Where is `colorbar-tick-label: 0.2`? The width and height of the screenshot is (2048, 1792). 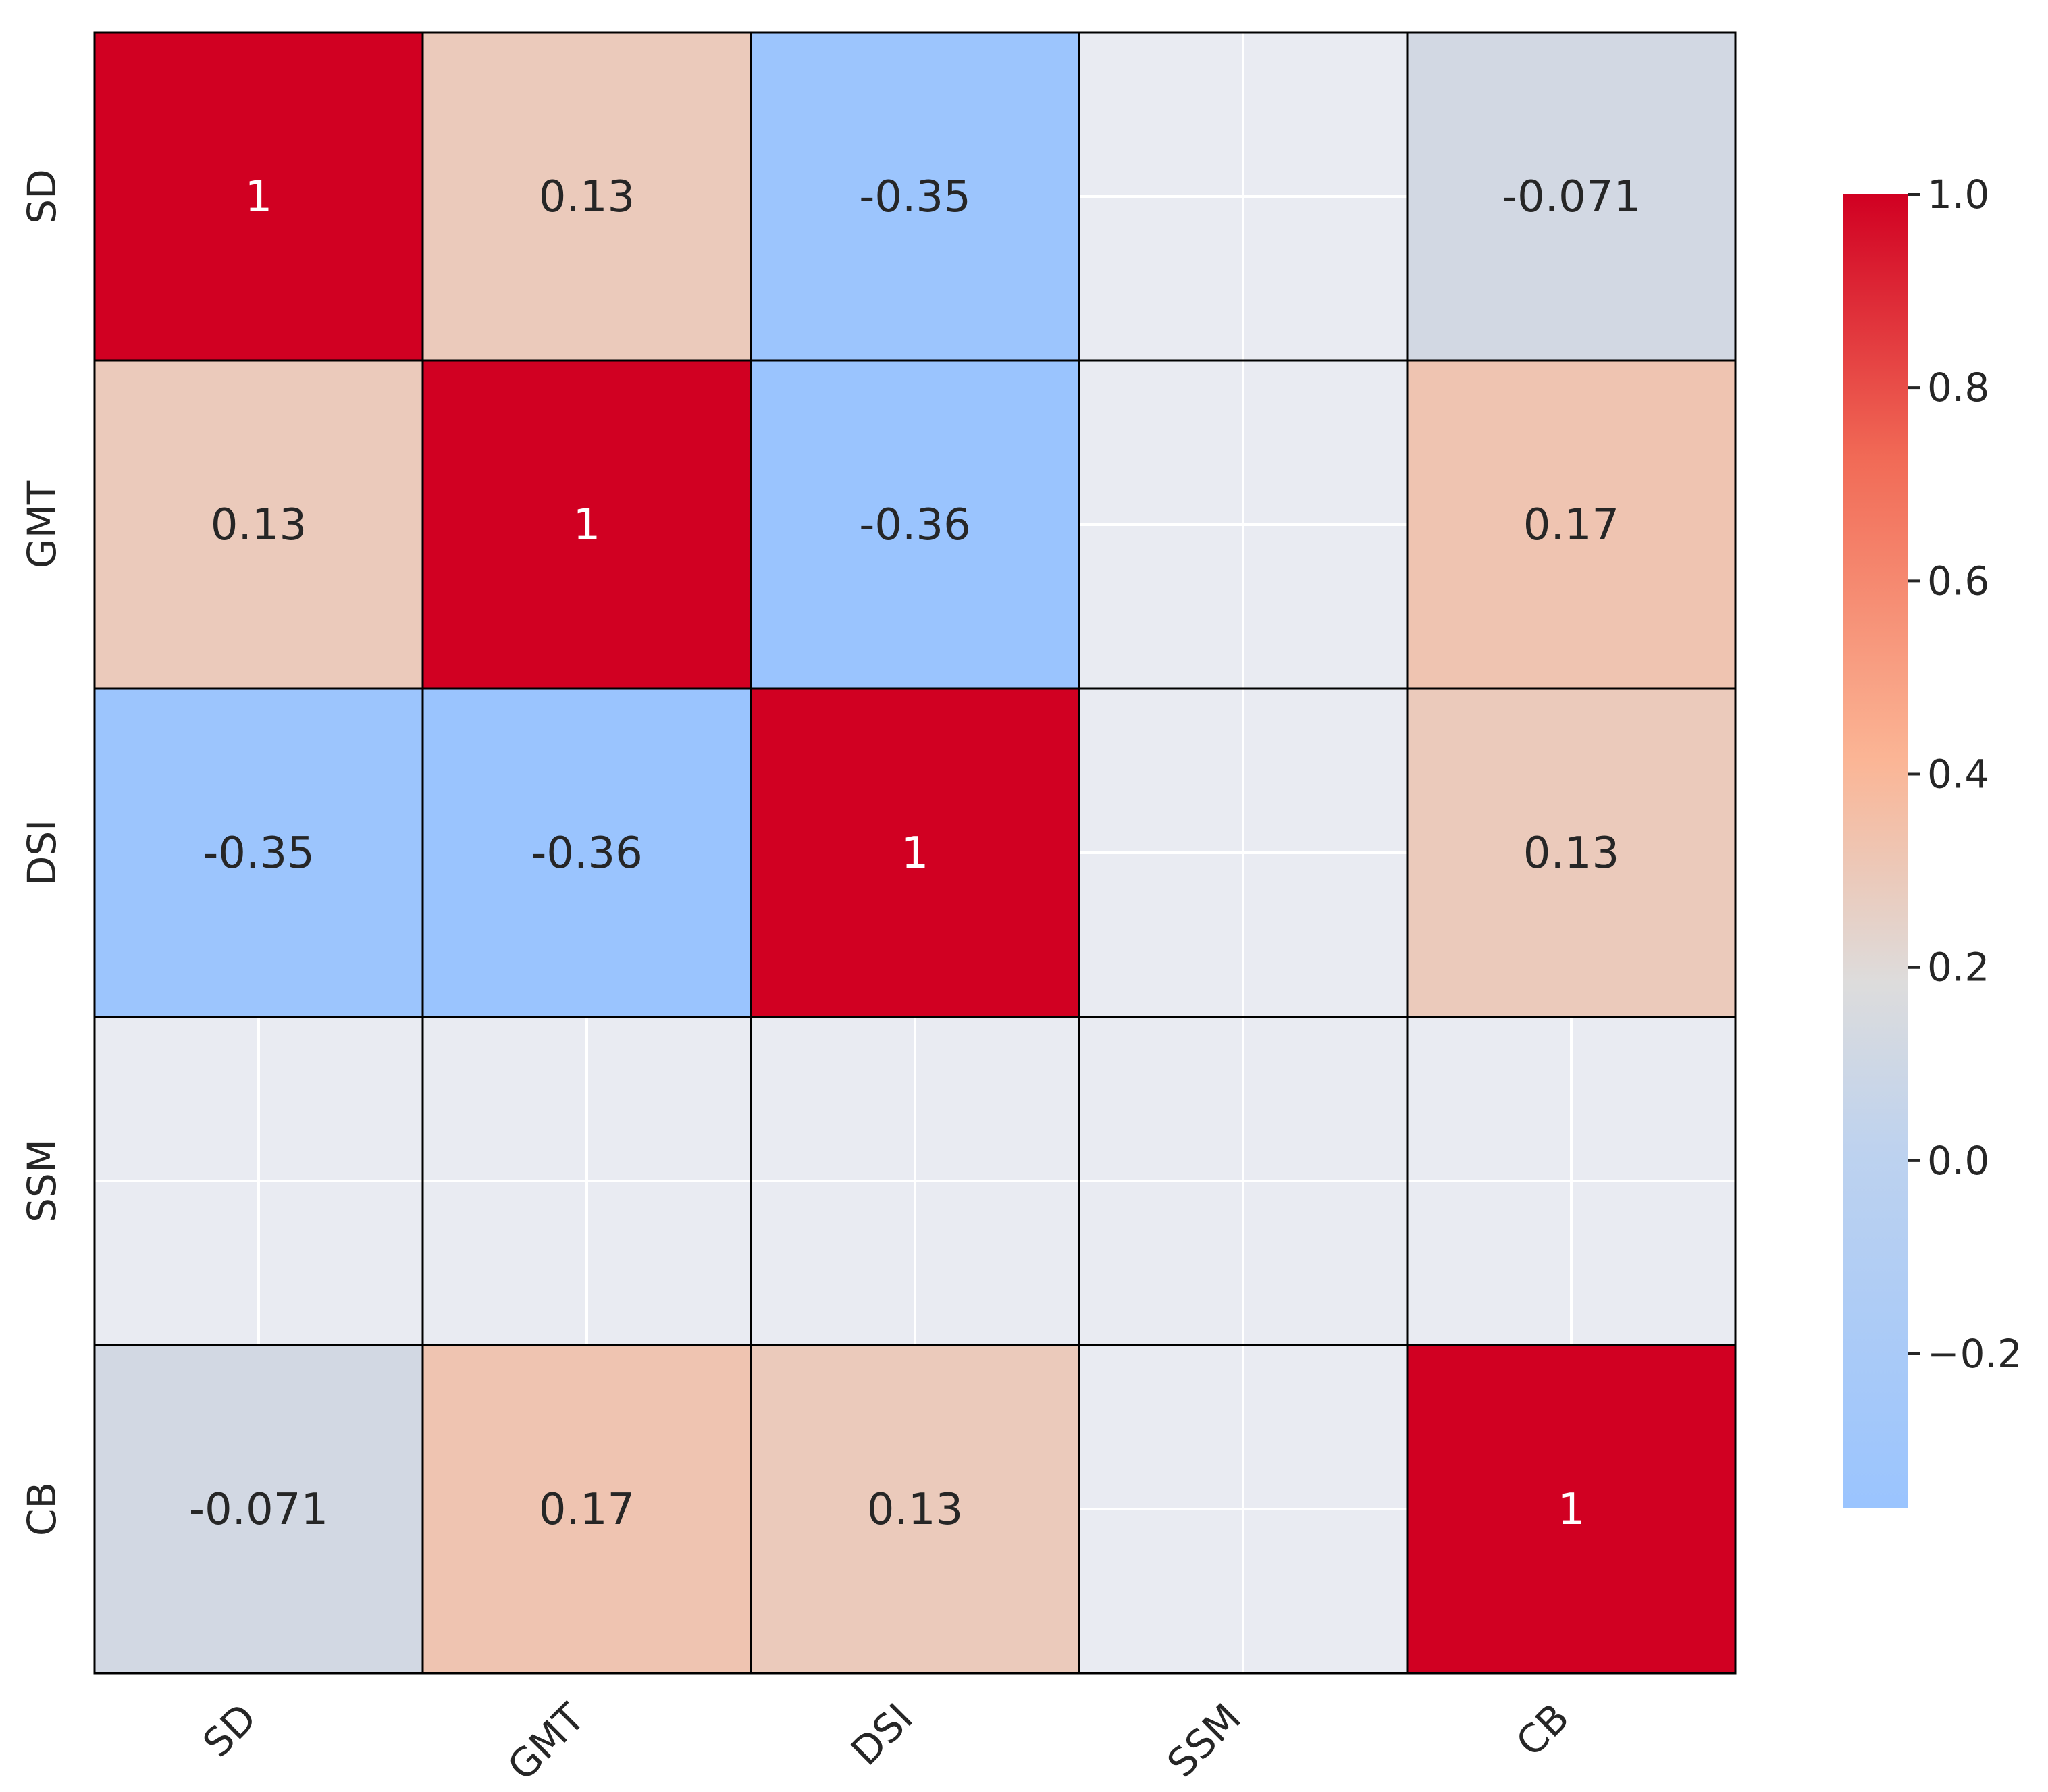 colorbar-tick-label: 0.2 is located at coordinates (1958, 968).